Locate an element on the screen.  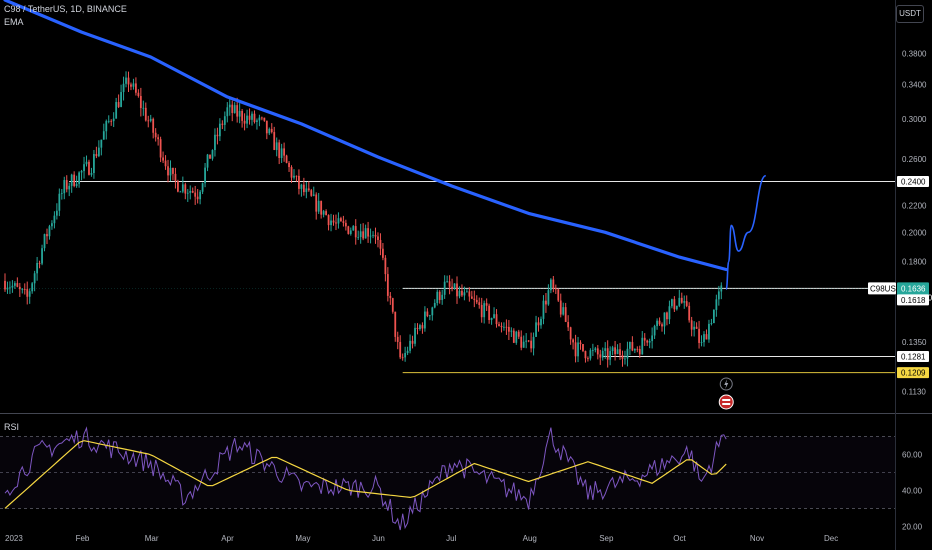
secondary-price-bg is located at coordinates (913, 300).